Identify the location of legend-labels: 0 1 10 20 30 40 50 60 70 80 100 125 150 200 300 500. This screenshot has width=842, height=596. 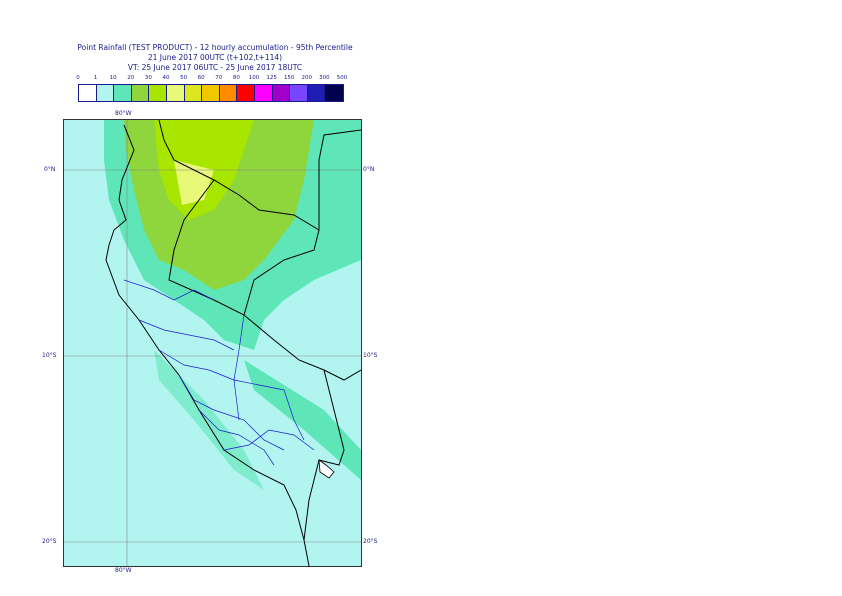
(216, 79).